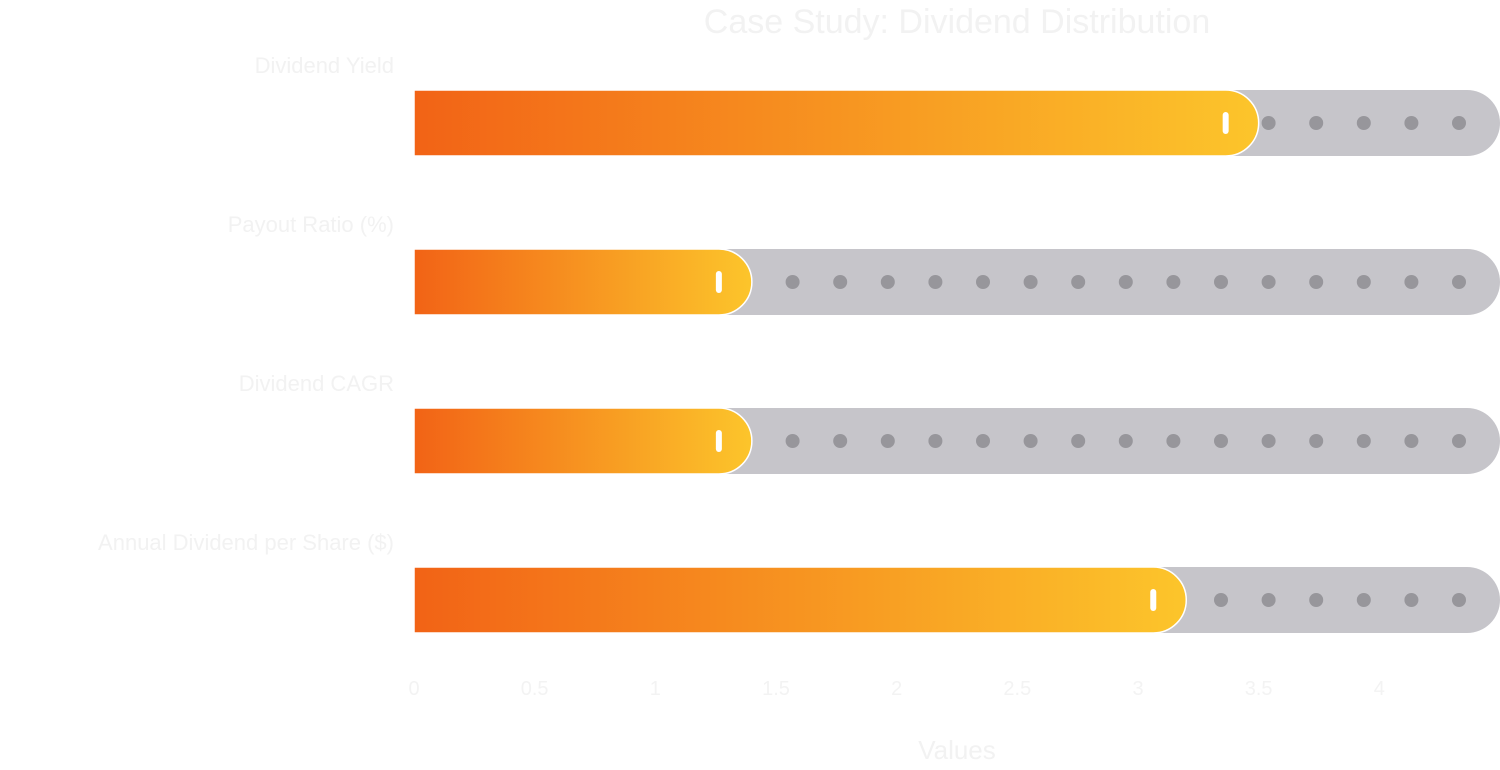 This screenshot has width=1500, height=770. I want to click on x-tick-label: 2, so click(897, 689).